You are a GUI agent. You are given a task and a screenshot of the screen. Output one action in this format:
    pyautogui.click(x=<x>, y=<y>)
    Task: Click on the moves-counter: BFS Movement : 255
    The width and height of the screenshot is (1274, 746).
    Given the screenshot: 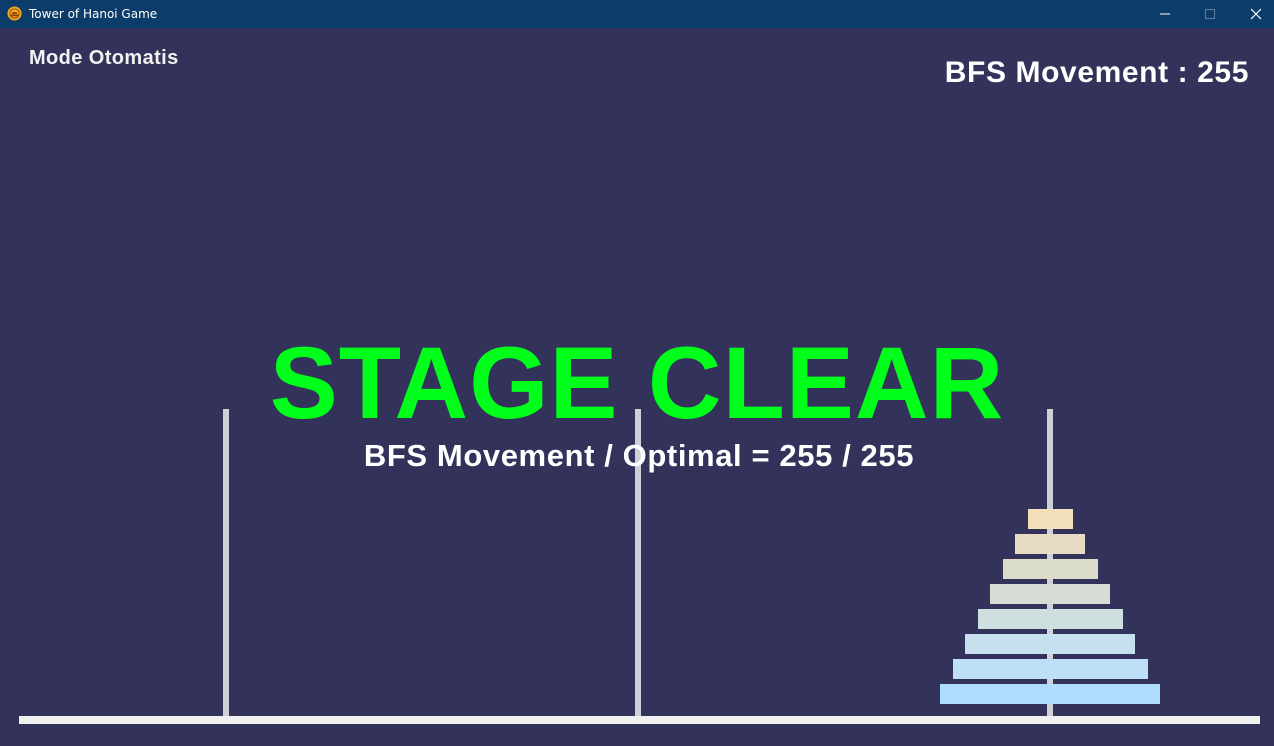 What is the action you would take?
    pyautogui.click(x=1096, y=72)
    